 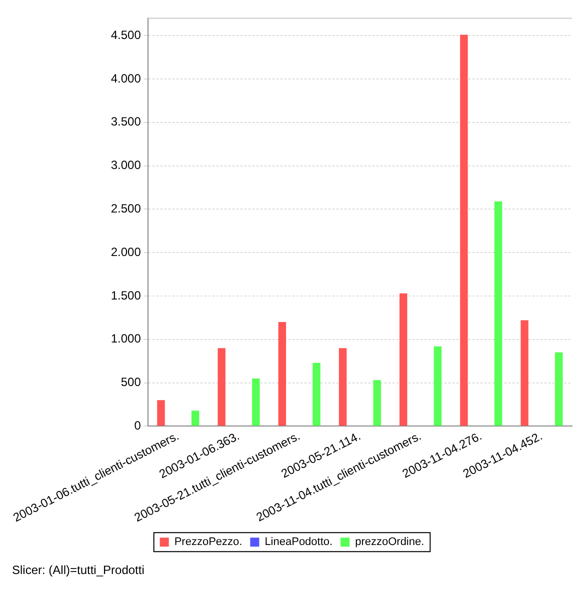 What do you see at coordinates (126, 35) in the screenshot?
I see `y-tick-label: 4.500` at bounding box center [126, 35].